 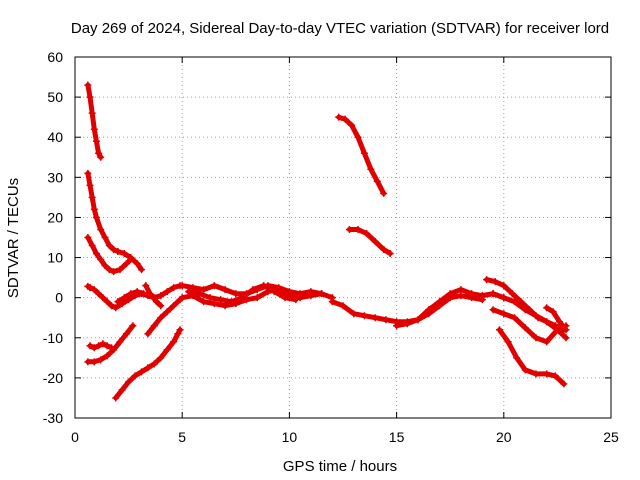 What do you see at coordinates (55, 258) in the screenshot?
I see `y-tick-label: 10` at bounding box center [55, 258].